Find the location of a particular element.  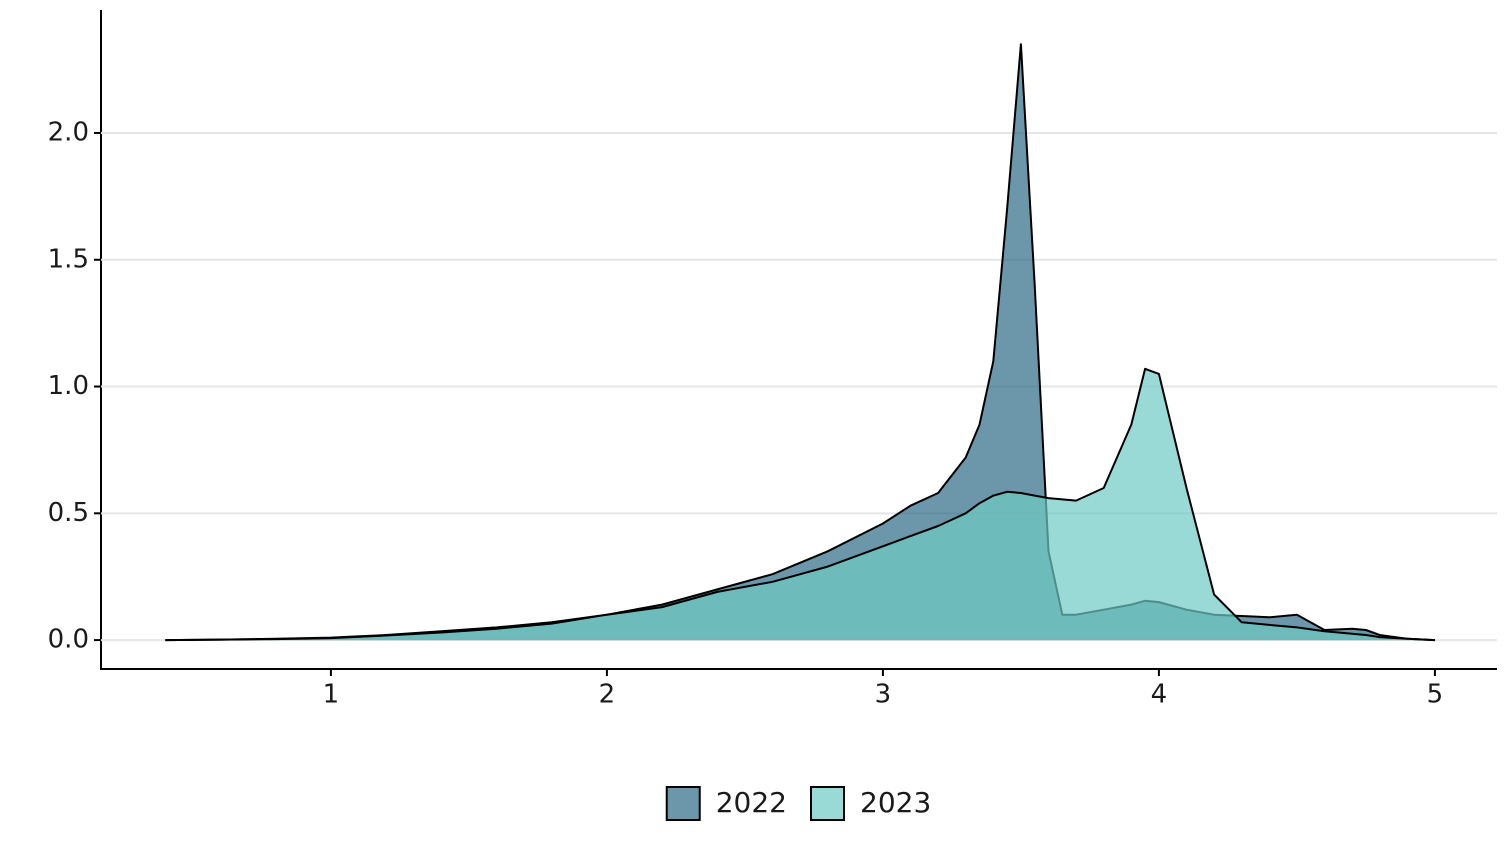

legend: 2022 2023 is located at coordinates (798, 803).